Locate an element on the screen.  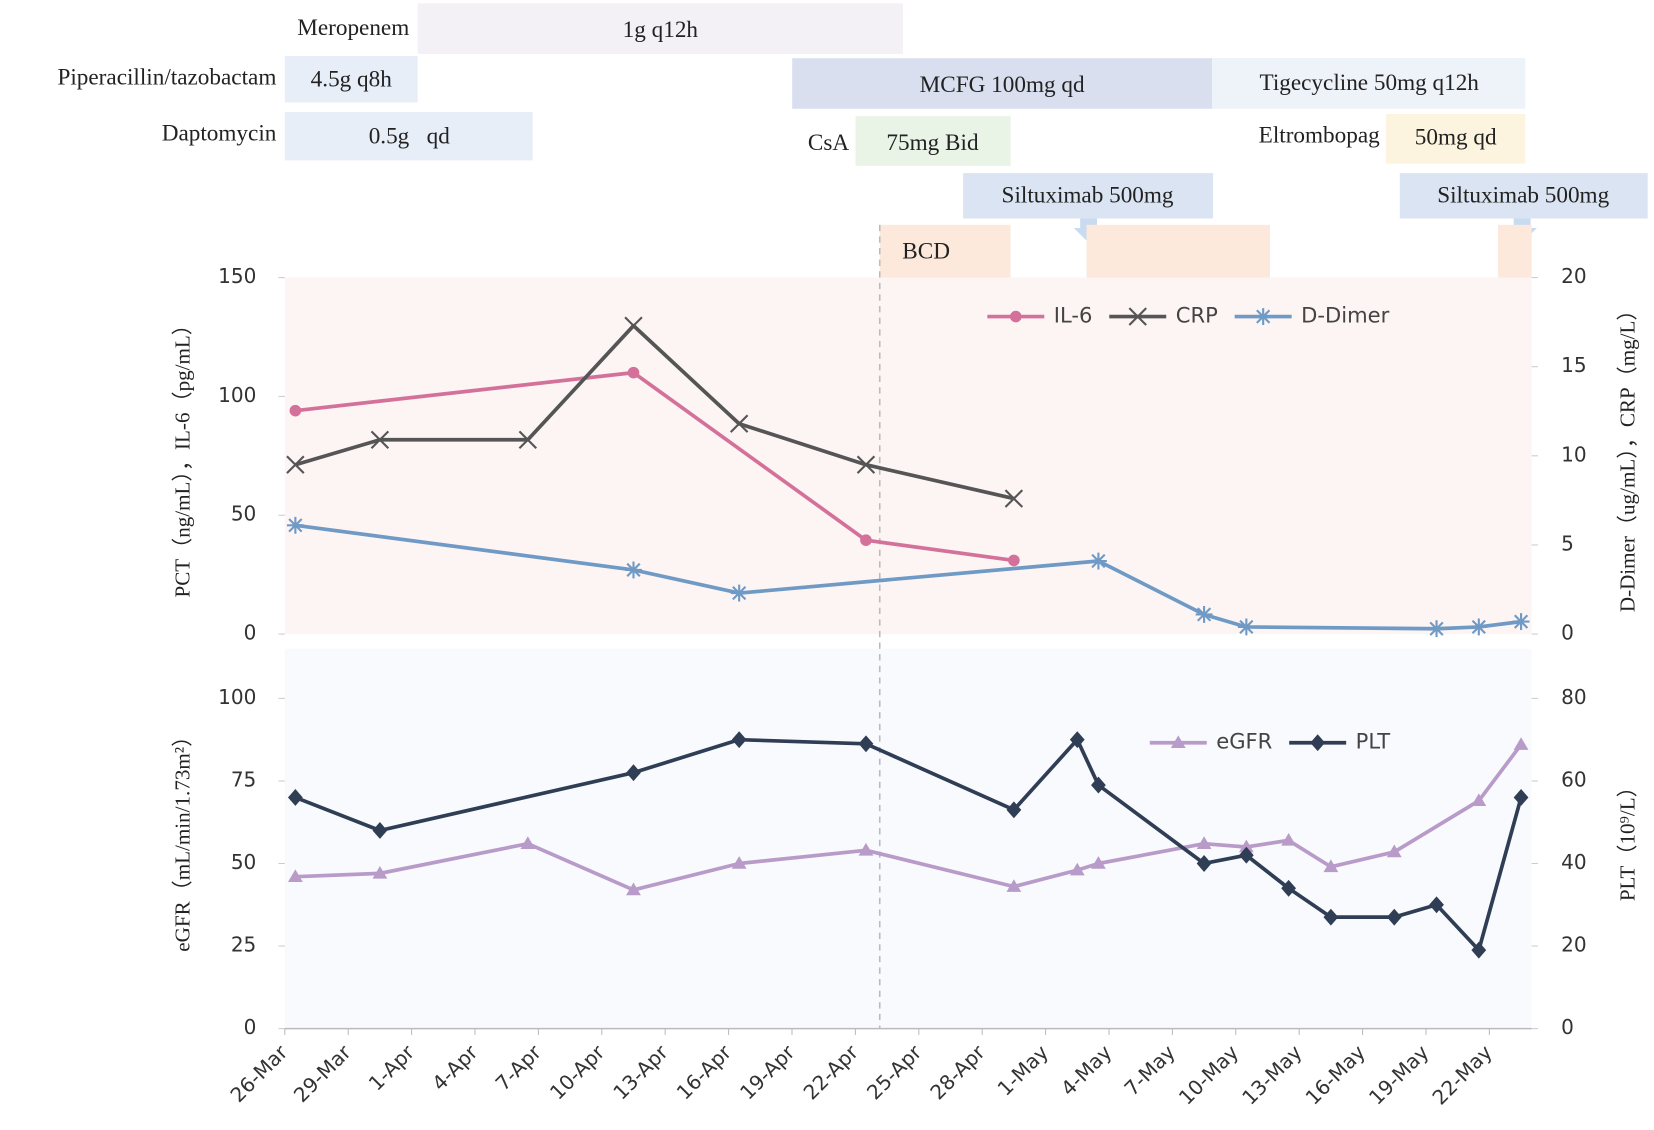
dose-label: Tigecycline 50mg q12h is located at coordinates (1369, 83).